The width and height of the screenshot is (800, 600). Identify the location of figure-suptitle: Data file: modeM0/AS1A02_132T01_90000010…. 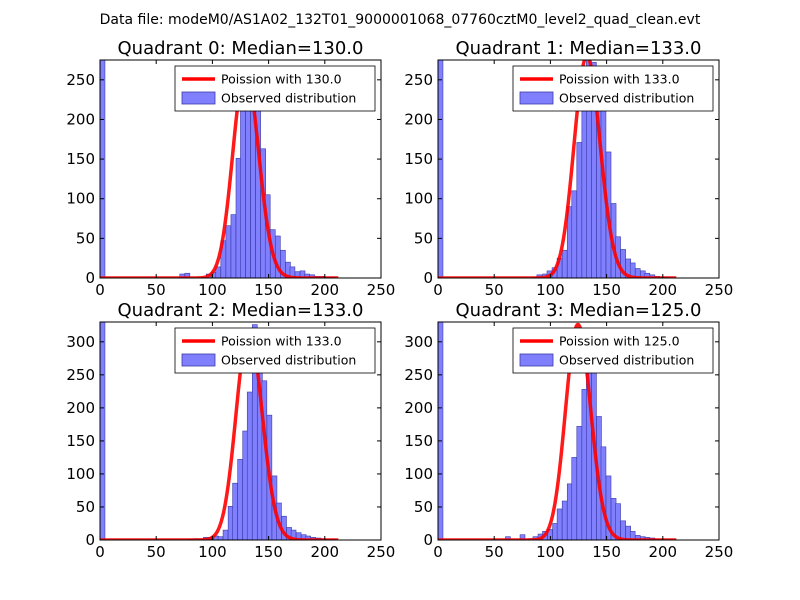
(400, 20).